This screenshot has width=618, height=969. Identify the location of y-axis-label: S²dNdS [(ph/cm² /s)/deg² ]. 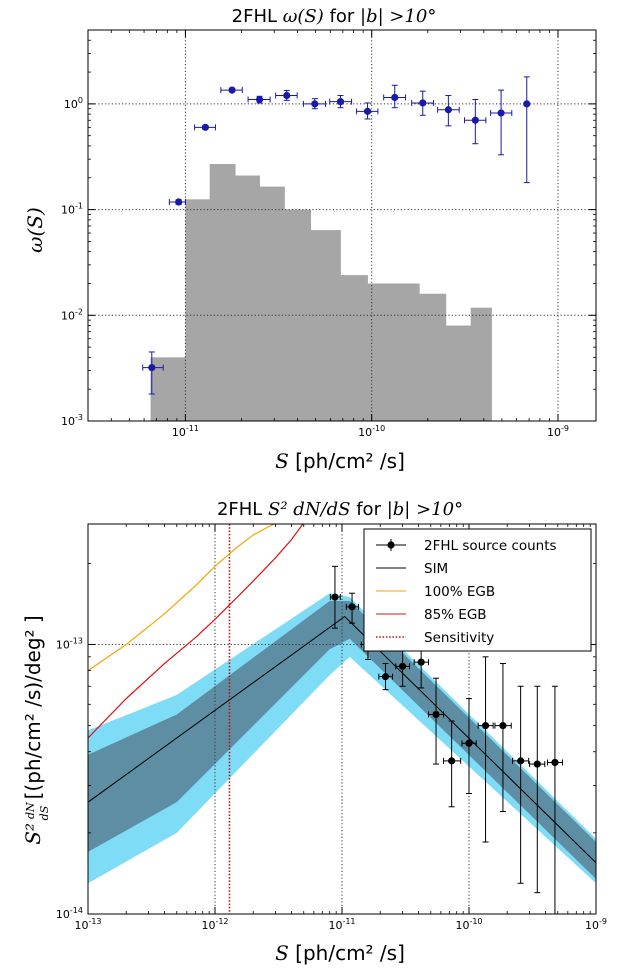
(36, 729).